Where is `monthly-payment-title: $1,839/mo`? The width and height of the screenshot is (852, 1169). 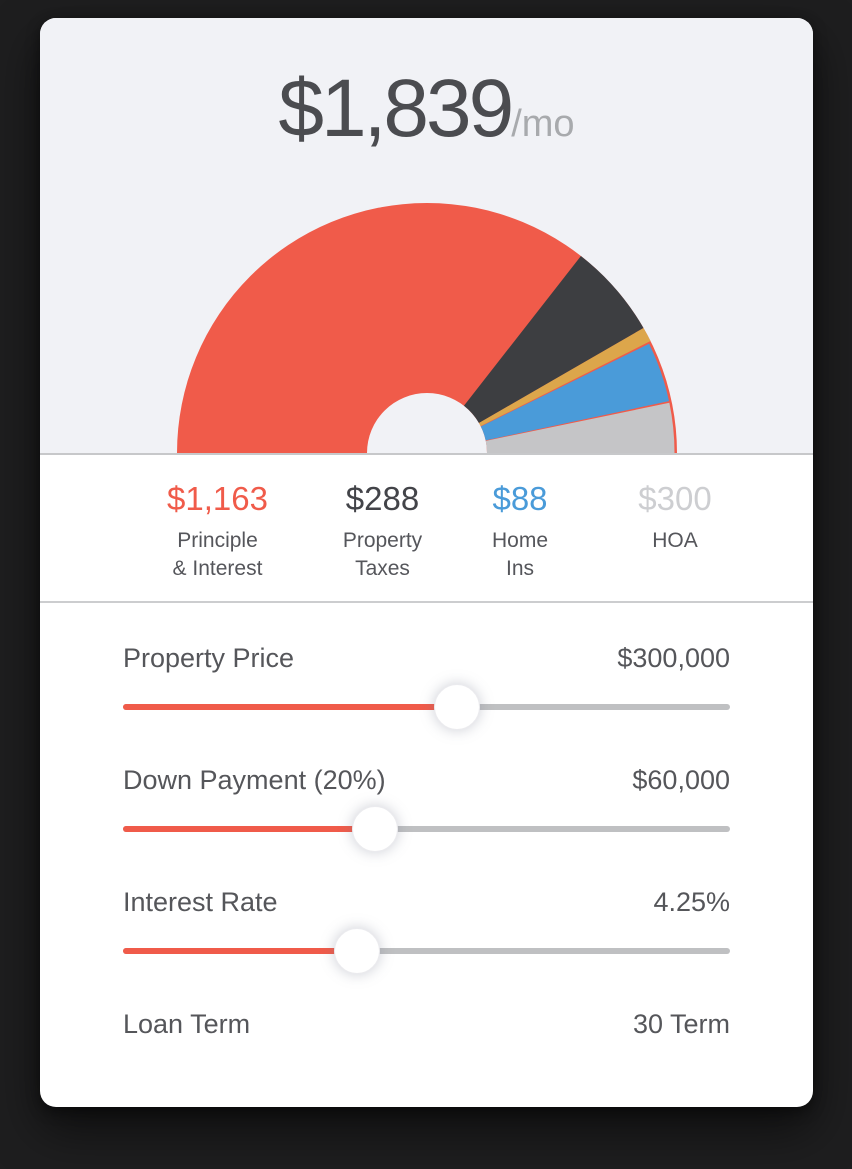
monthly-payment-title: $1,839/mo is located at coordinates (426, 87).